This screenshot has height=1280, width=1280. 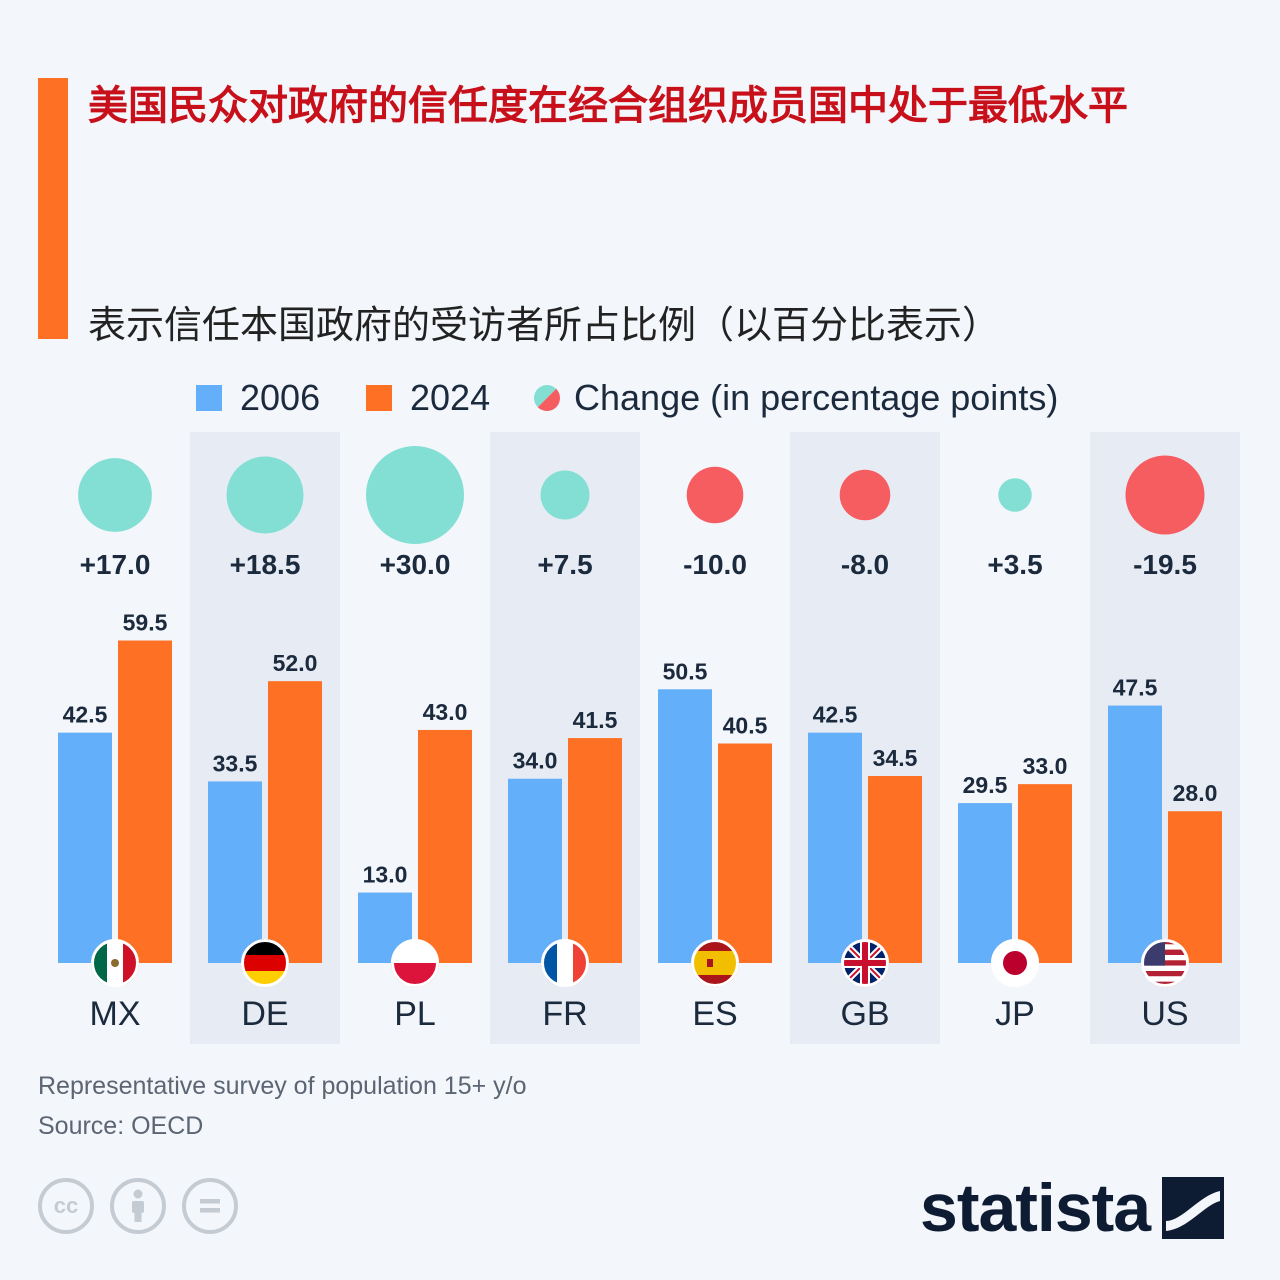 What do you see at coordinates (445, 712) in the screenshot?
I see `value-label-2024: 43.0` at bounding box center [445, 712].